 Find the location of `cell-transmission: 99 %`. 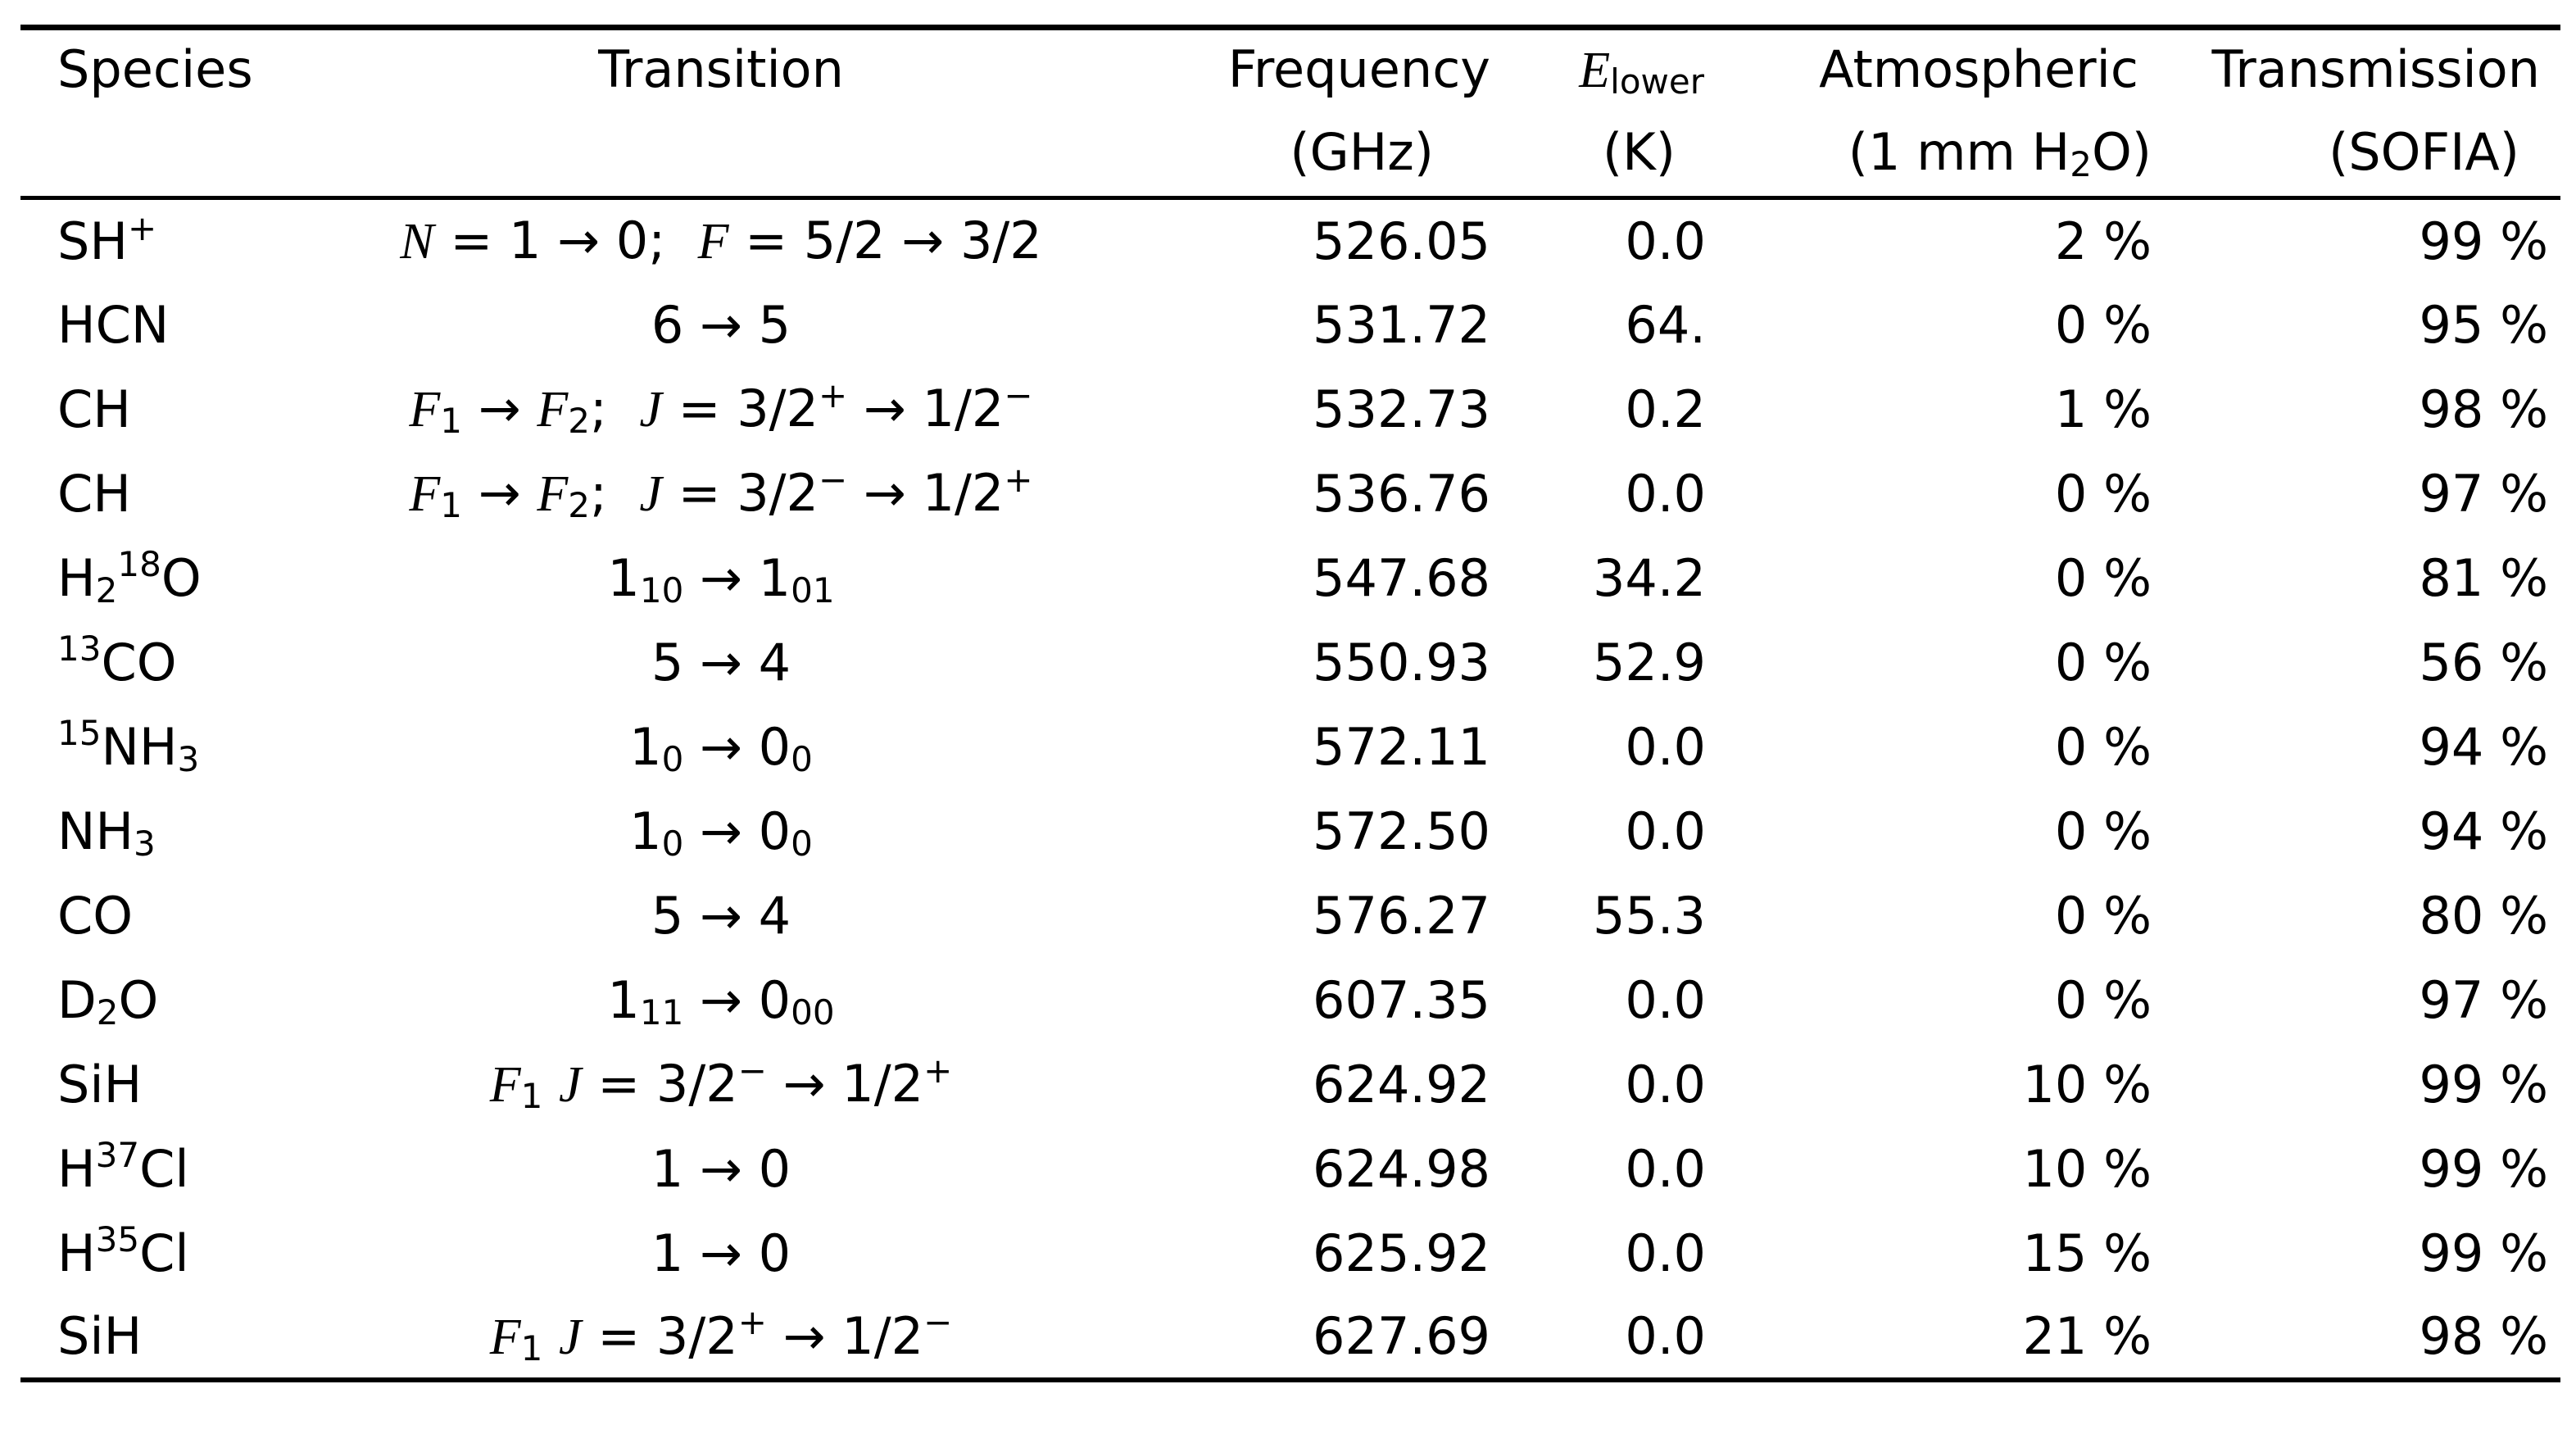

cell-transmission: 99 % is located at coordinates (2483, 1168).